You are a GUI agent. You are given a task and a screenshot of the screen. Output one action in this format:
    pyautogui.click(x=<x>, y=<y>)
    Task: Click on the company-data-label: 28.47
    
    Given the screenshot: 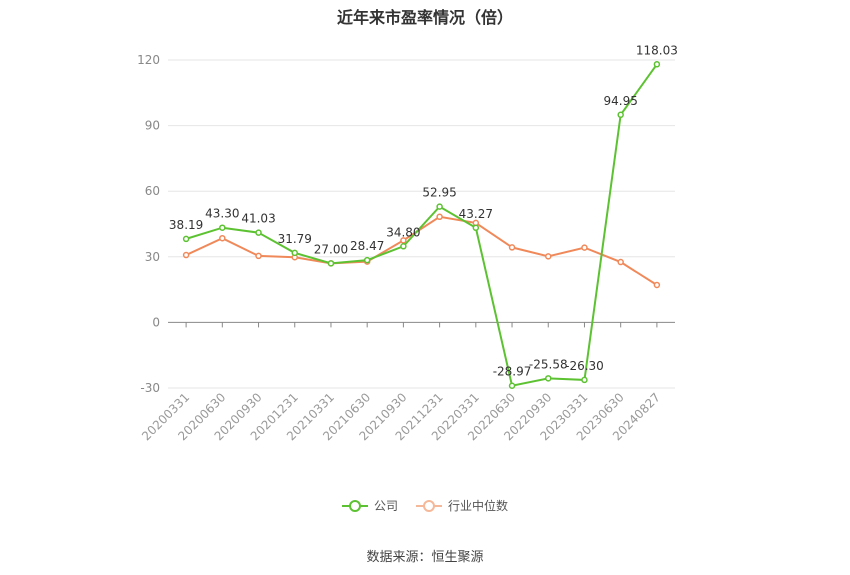 What is the action you would take?
    pyautogui.click(x=367, y=246)
    